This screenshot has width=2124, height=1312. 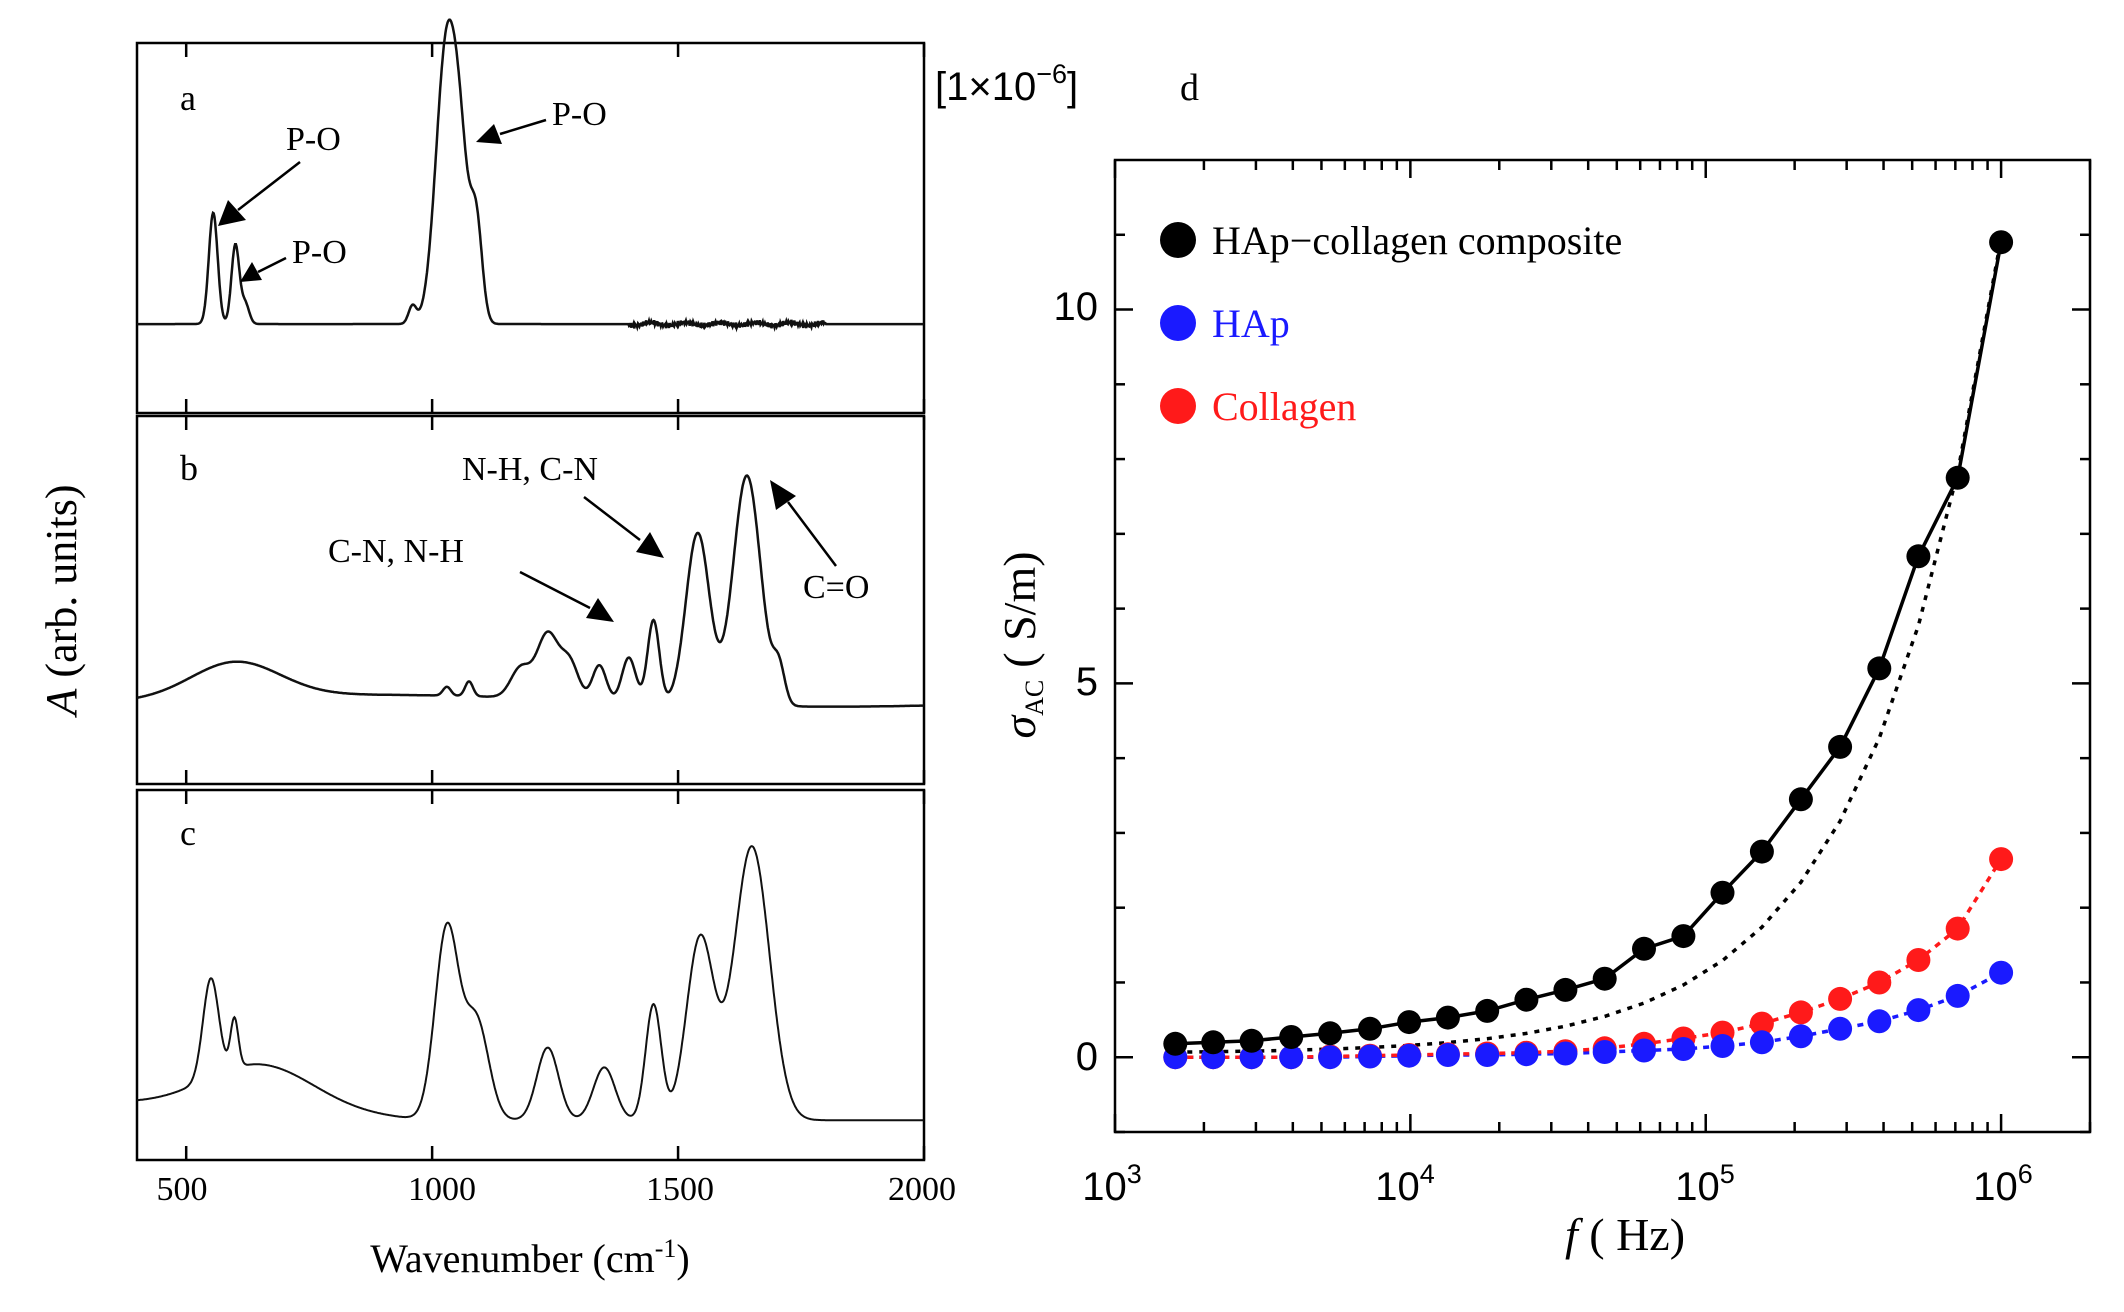 I want to click on x-tick-label-2000: 2000, so click(x=922, y=1189).